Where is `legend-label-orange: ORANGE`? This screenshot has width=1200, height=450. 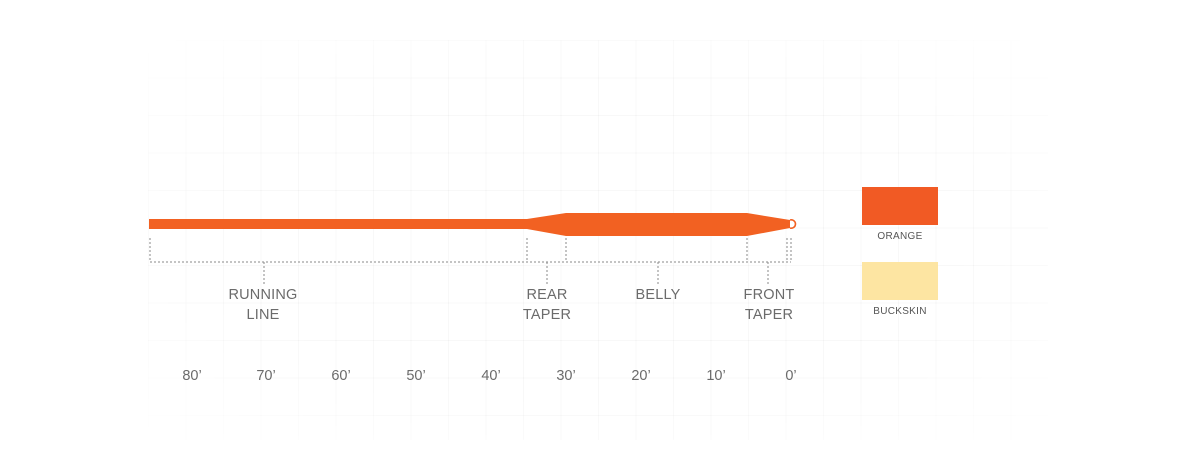
legend-label-orange: ORANGE is located at coordinates (900, 236).